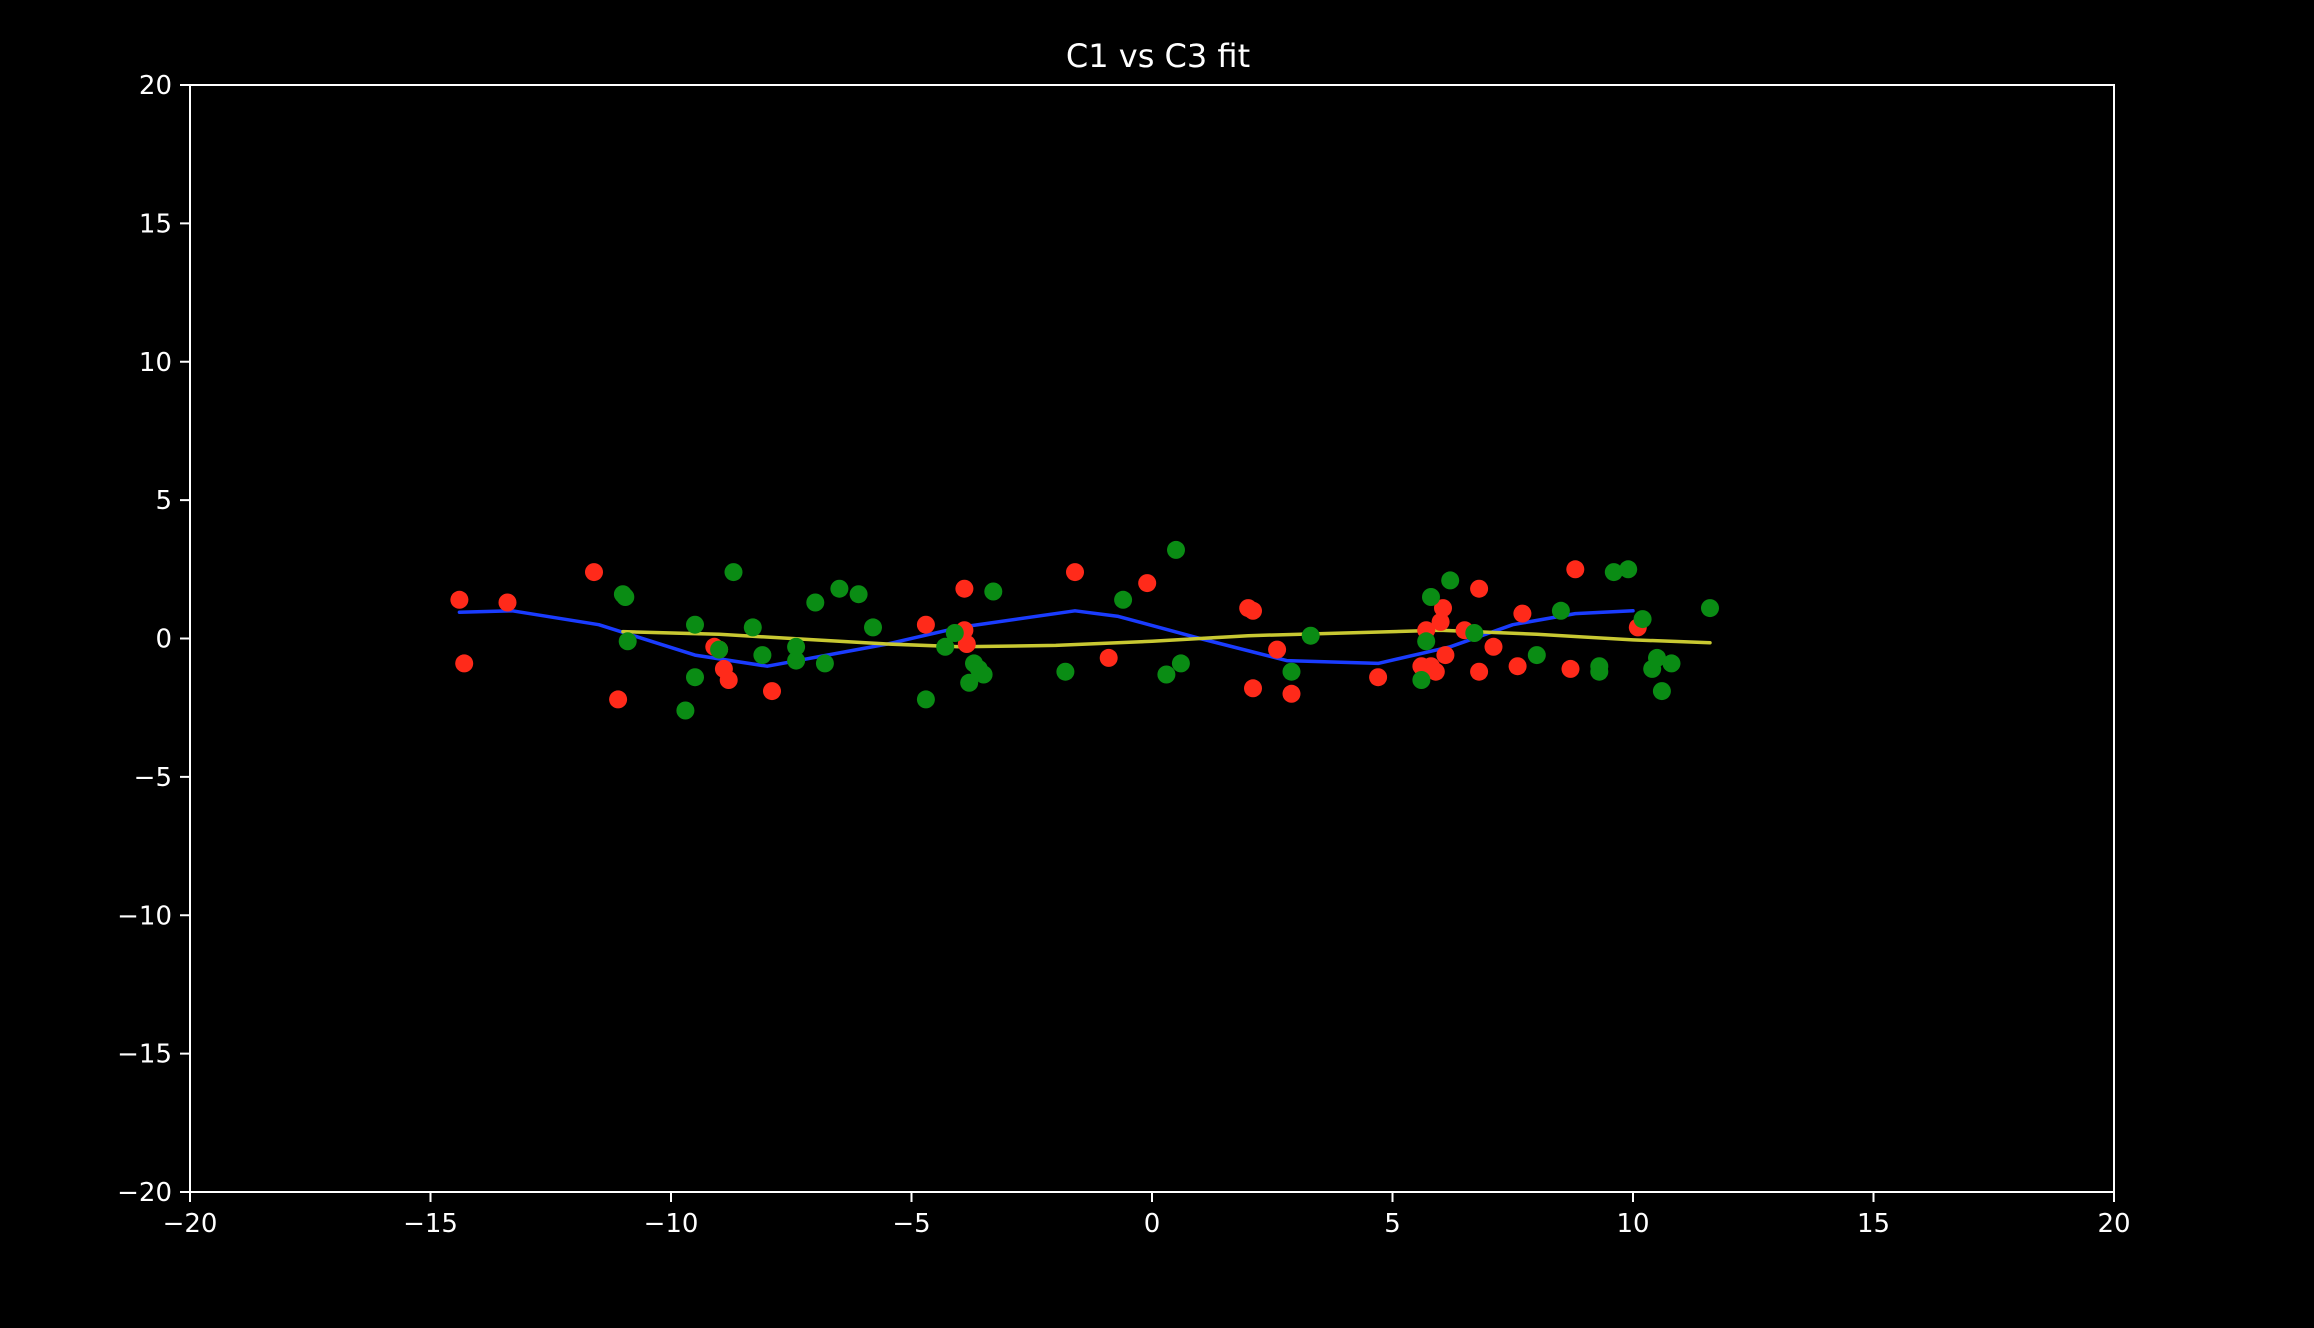 The height and width of the screenshot is (1328, 2314). I want to click on y-tick-label: −5, so click(153, 778).